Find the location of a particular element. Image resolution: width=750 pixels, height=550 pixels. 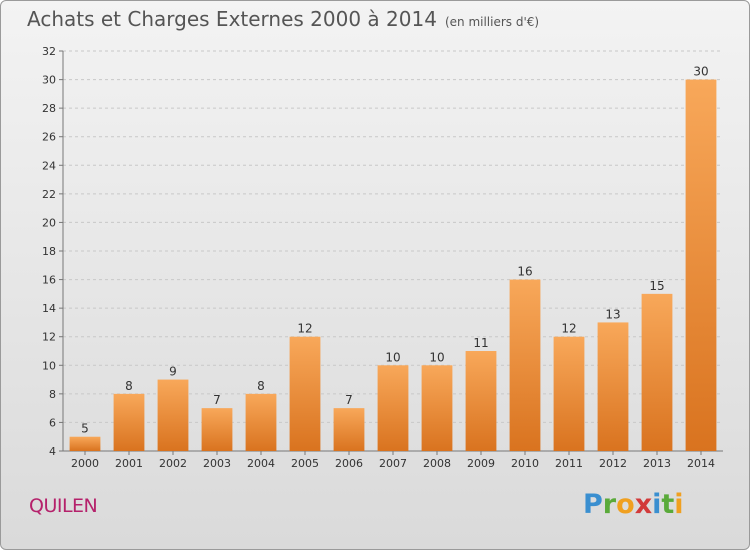

x-tick-label: 2014 is located at coordinates (701, 463).